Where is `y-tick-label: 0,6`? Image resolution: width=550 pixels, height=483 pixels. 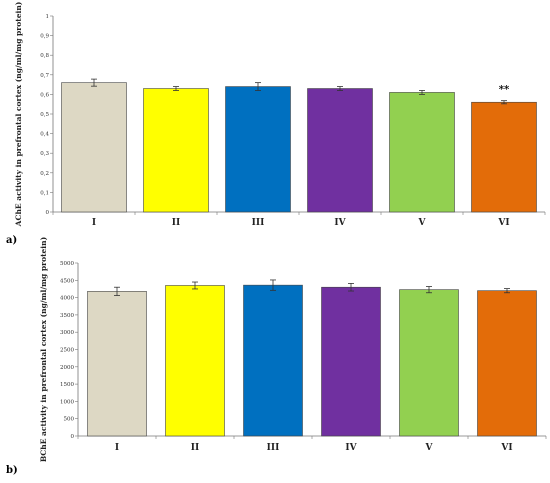
y-tick-label: 0,6 is located at coordinates (44, 95).